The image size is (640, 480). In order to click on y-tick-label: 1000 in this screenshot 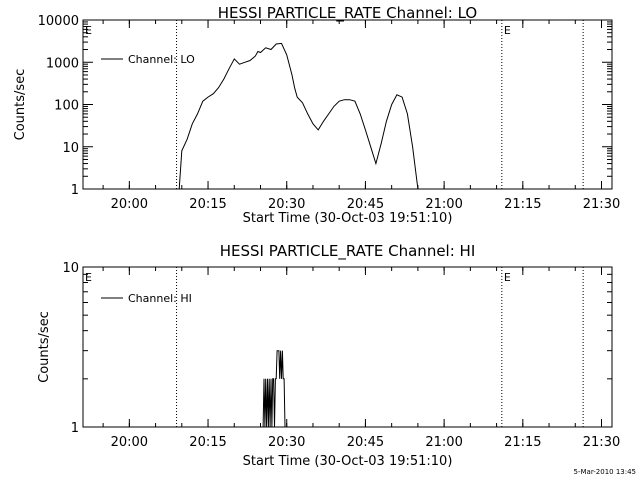, I will do `click(62, 63)`.